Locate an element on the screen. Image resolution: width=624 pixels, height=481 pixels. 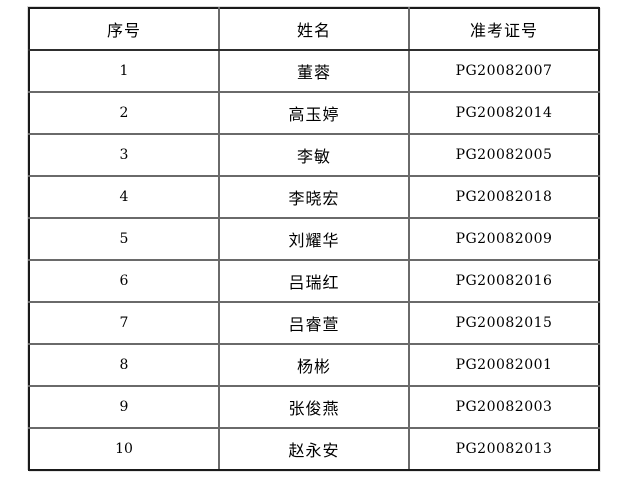
table-row: 1 董蓉 PG20082007 is located at coordinates (314, 71).